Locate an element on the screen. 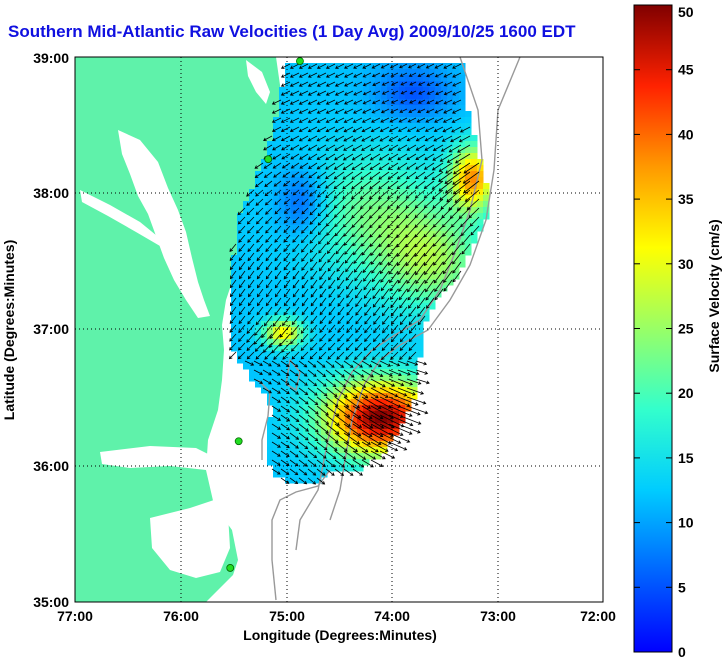  y-tick-label: 38:00 is located at coordinates (51, 193).